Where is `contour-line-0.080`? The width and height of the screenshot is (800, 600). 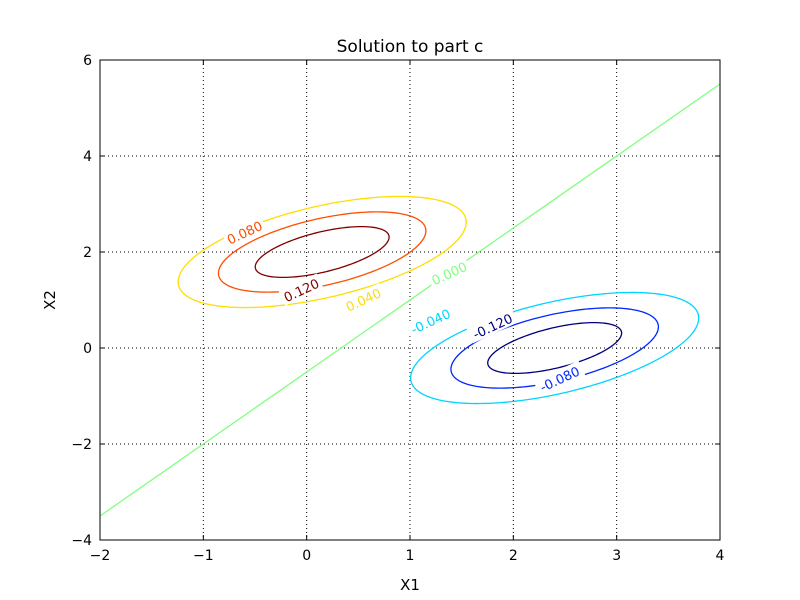
contour-line-0.080 is located at coordinates (322, 252).